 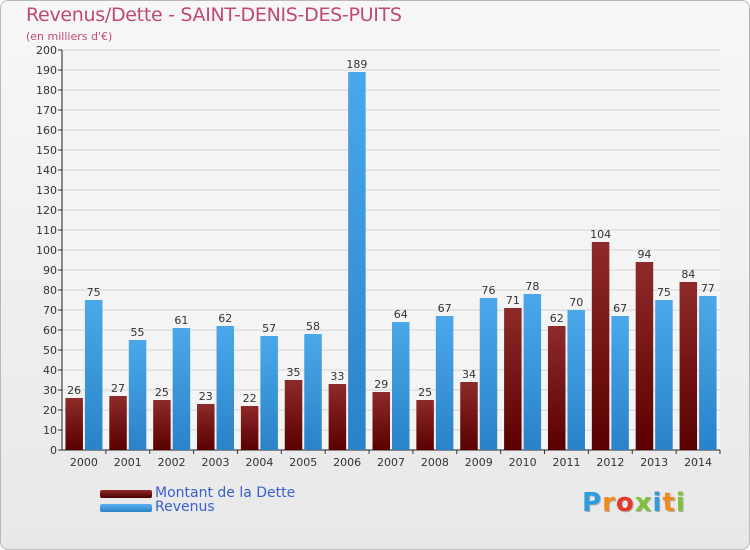 I want to click on logo-letter: x, so click(x=643, y=503).